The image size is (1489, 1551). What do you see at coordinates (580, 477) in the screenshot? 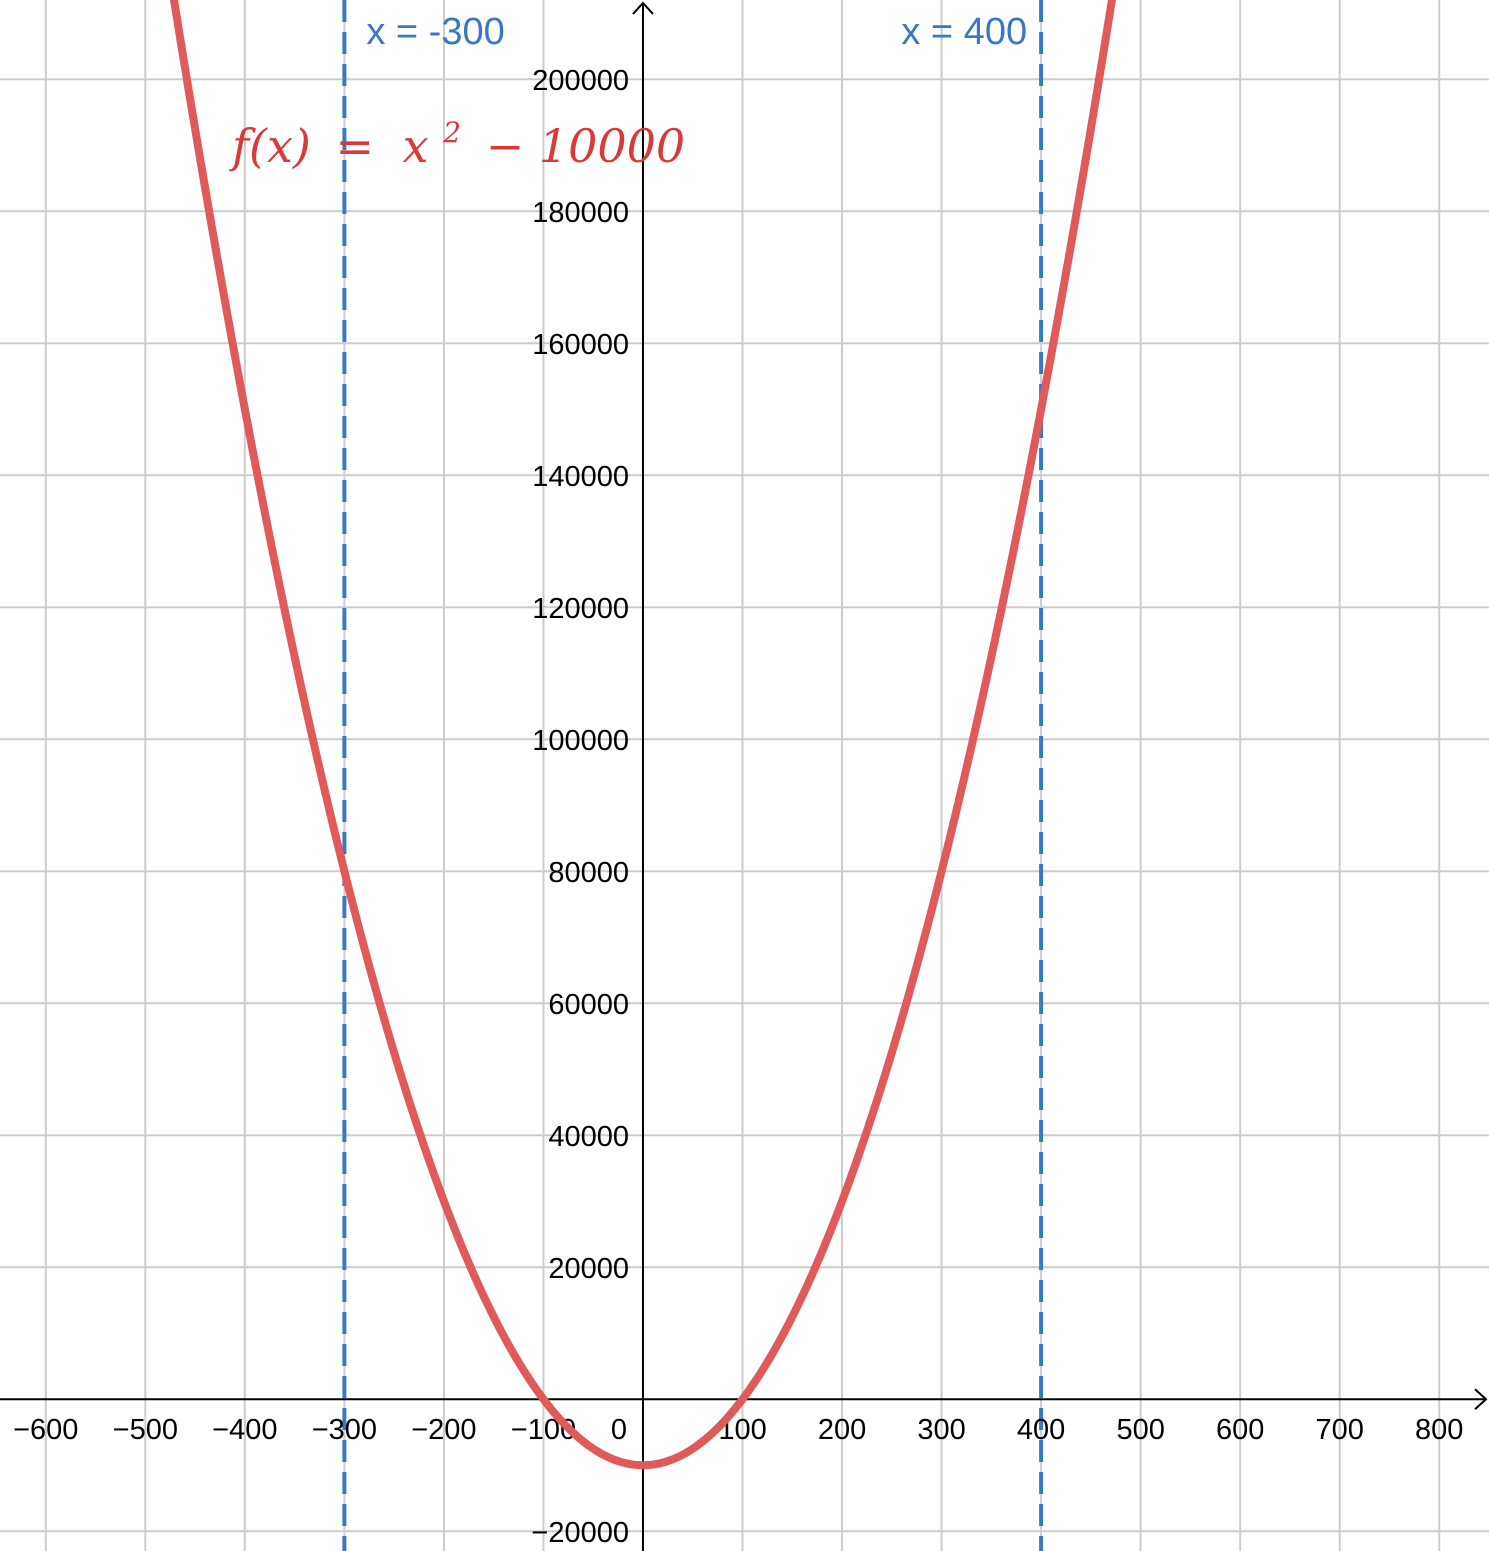
I see `y-tick-label: 140000` at bounding box center [580, 477].